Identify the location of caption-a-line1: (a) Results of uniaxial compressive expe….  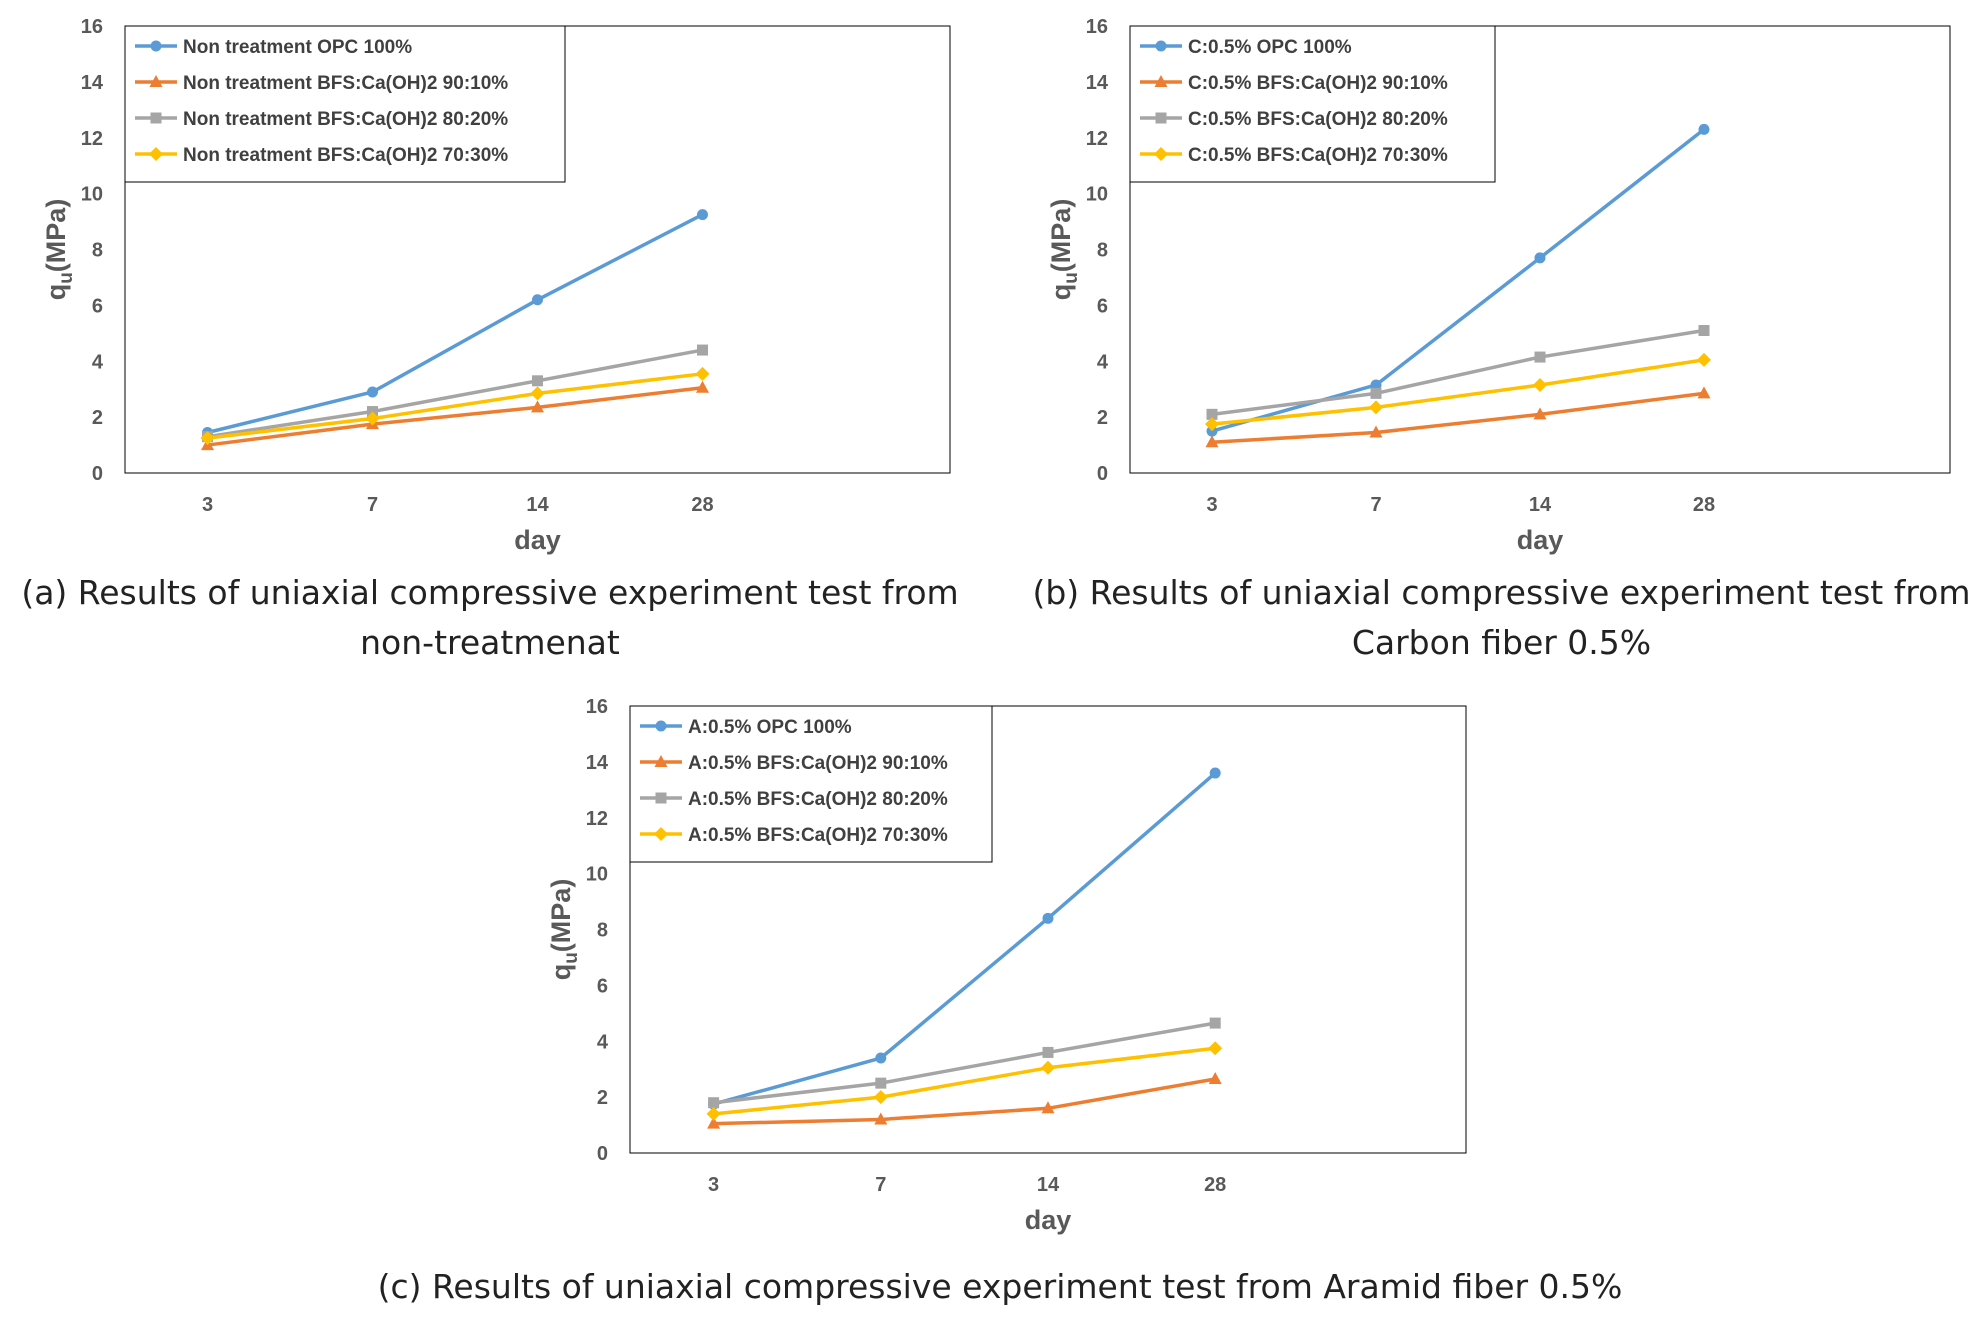
(490, 592).